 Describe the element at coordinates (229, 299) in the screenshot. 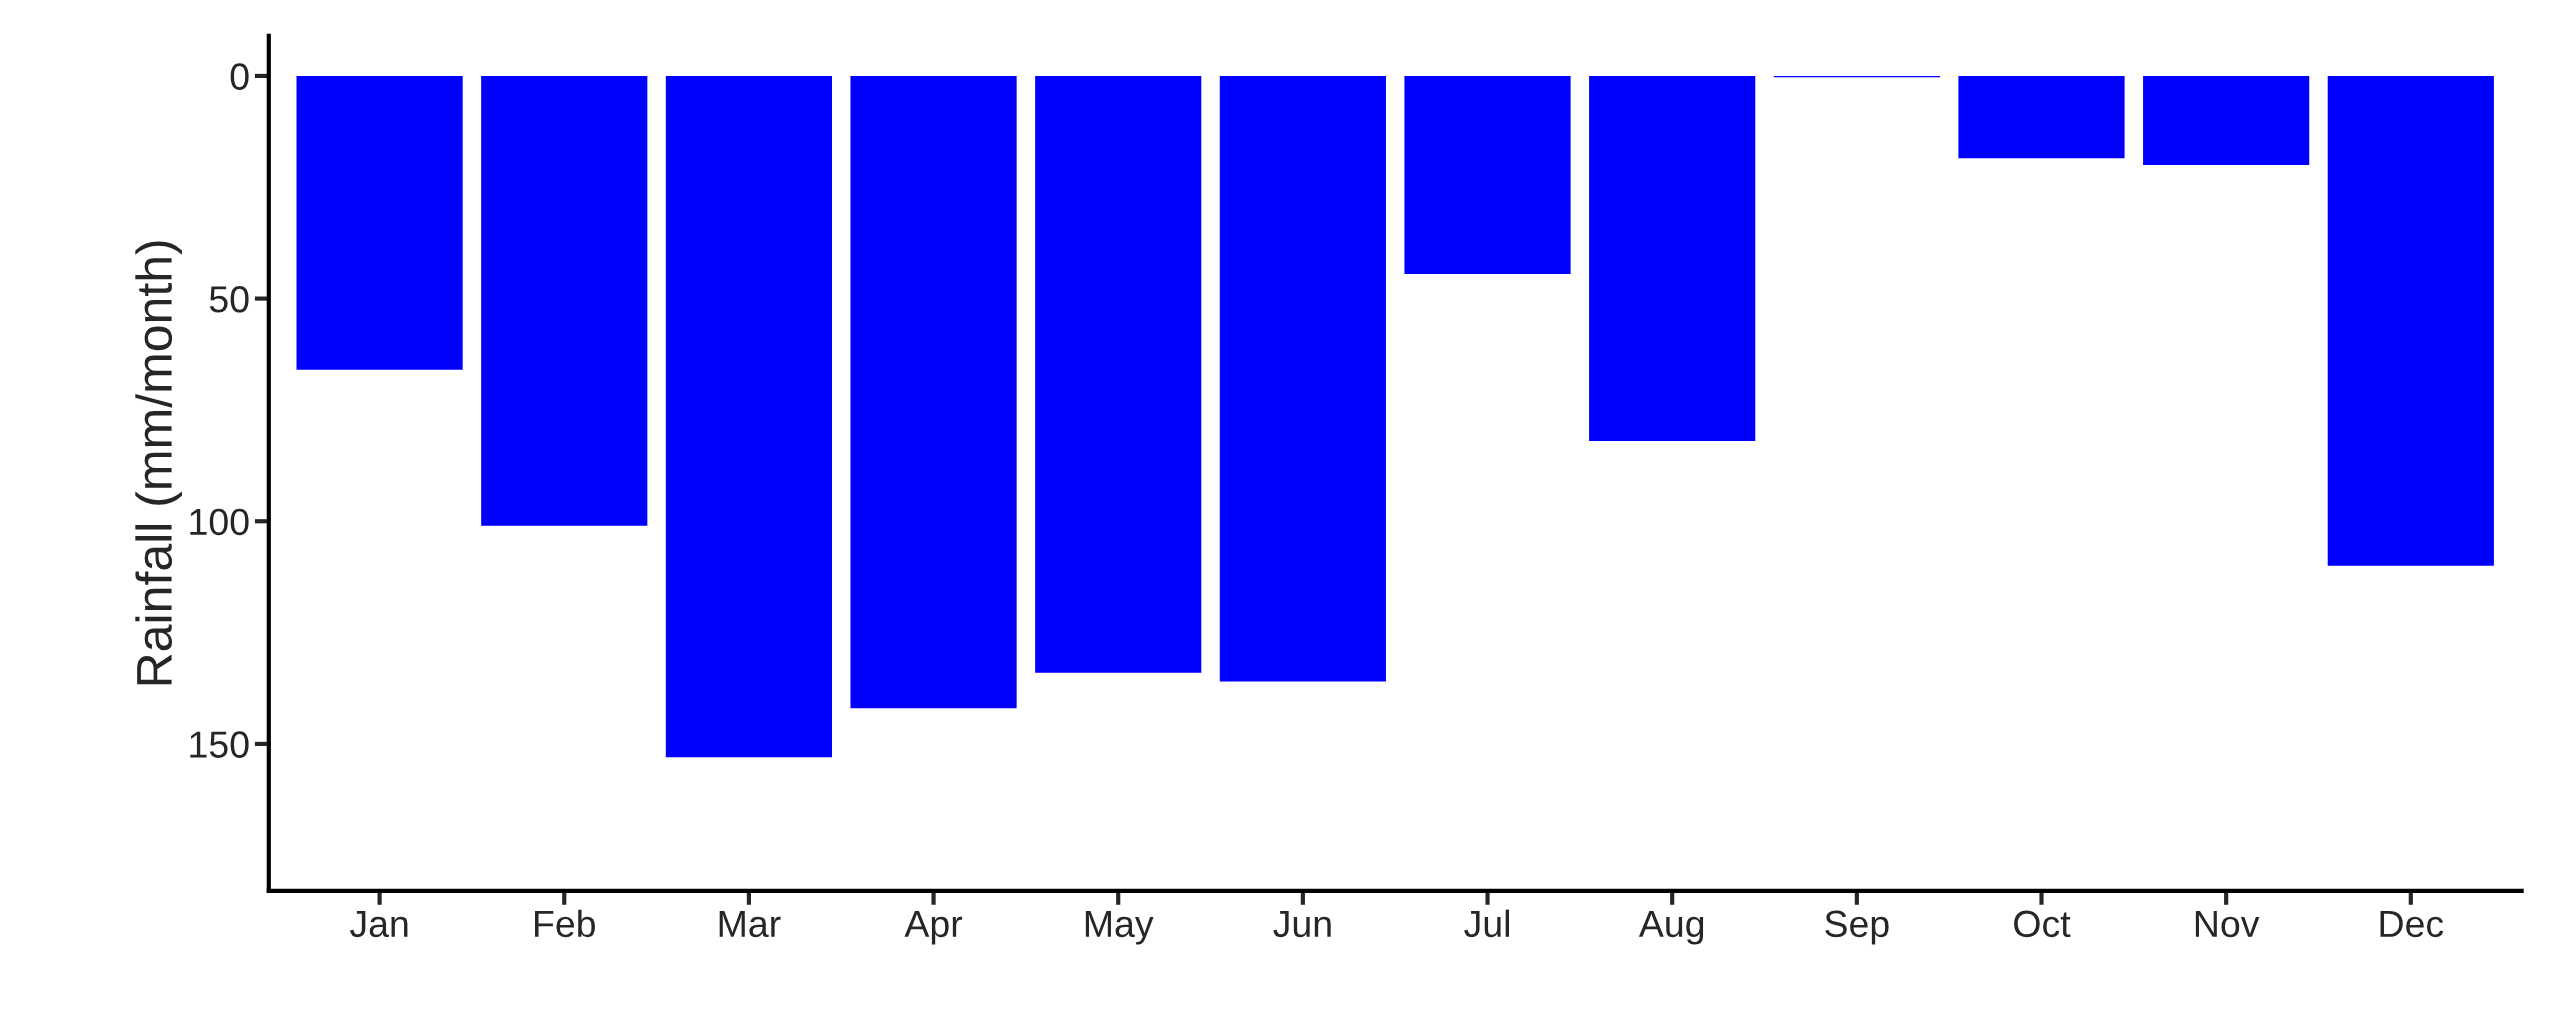

I see `y-tick-label: 50` at that location.